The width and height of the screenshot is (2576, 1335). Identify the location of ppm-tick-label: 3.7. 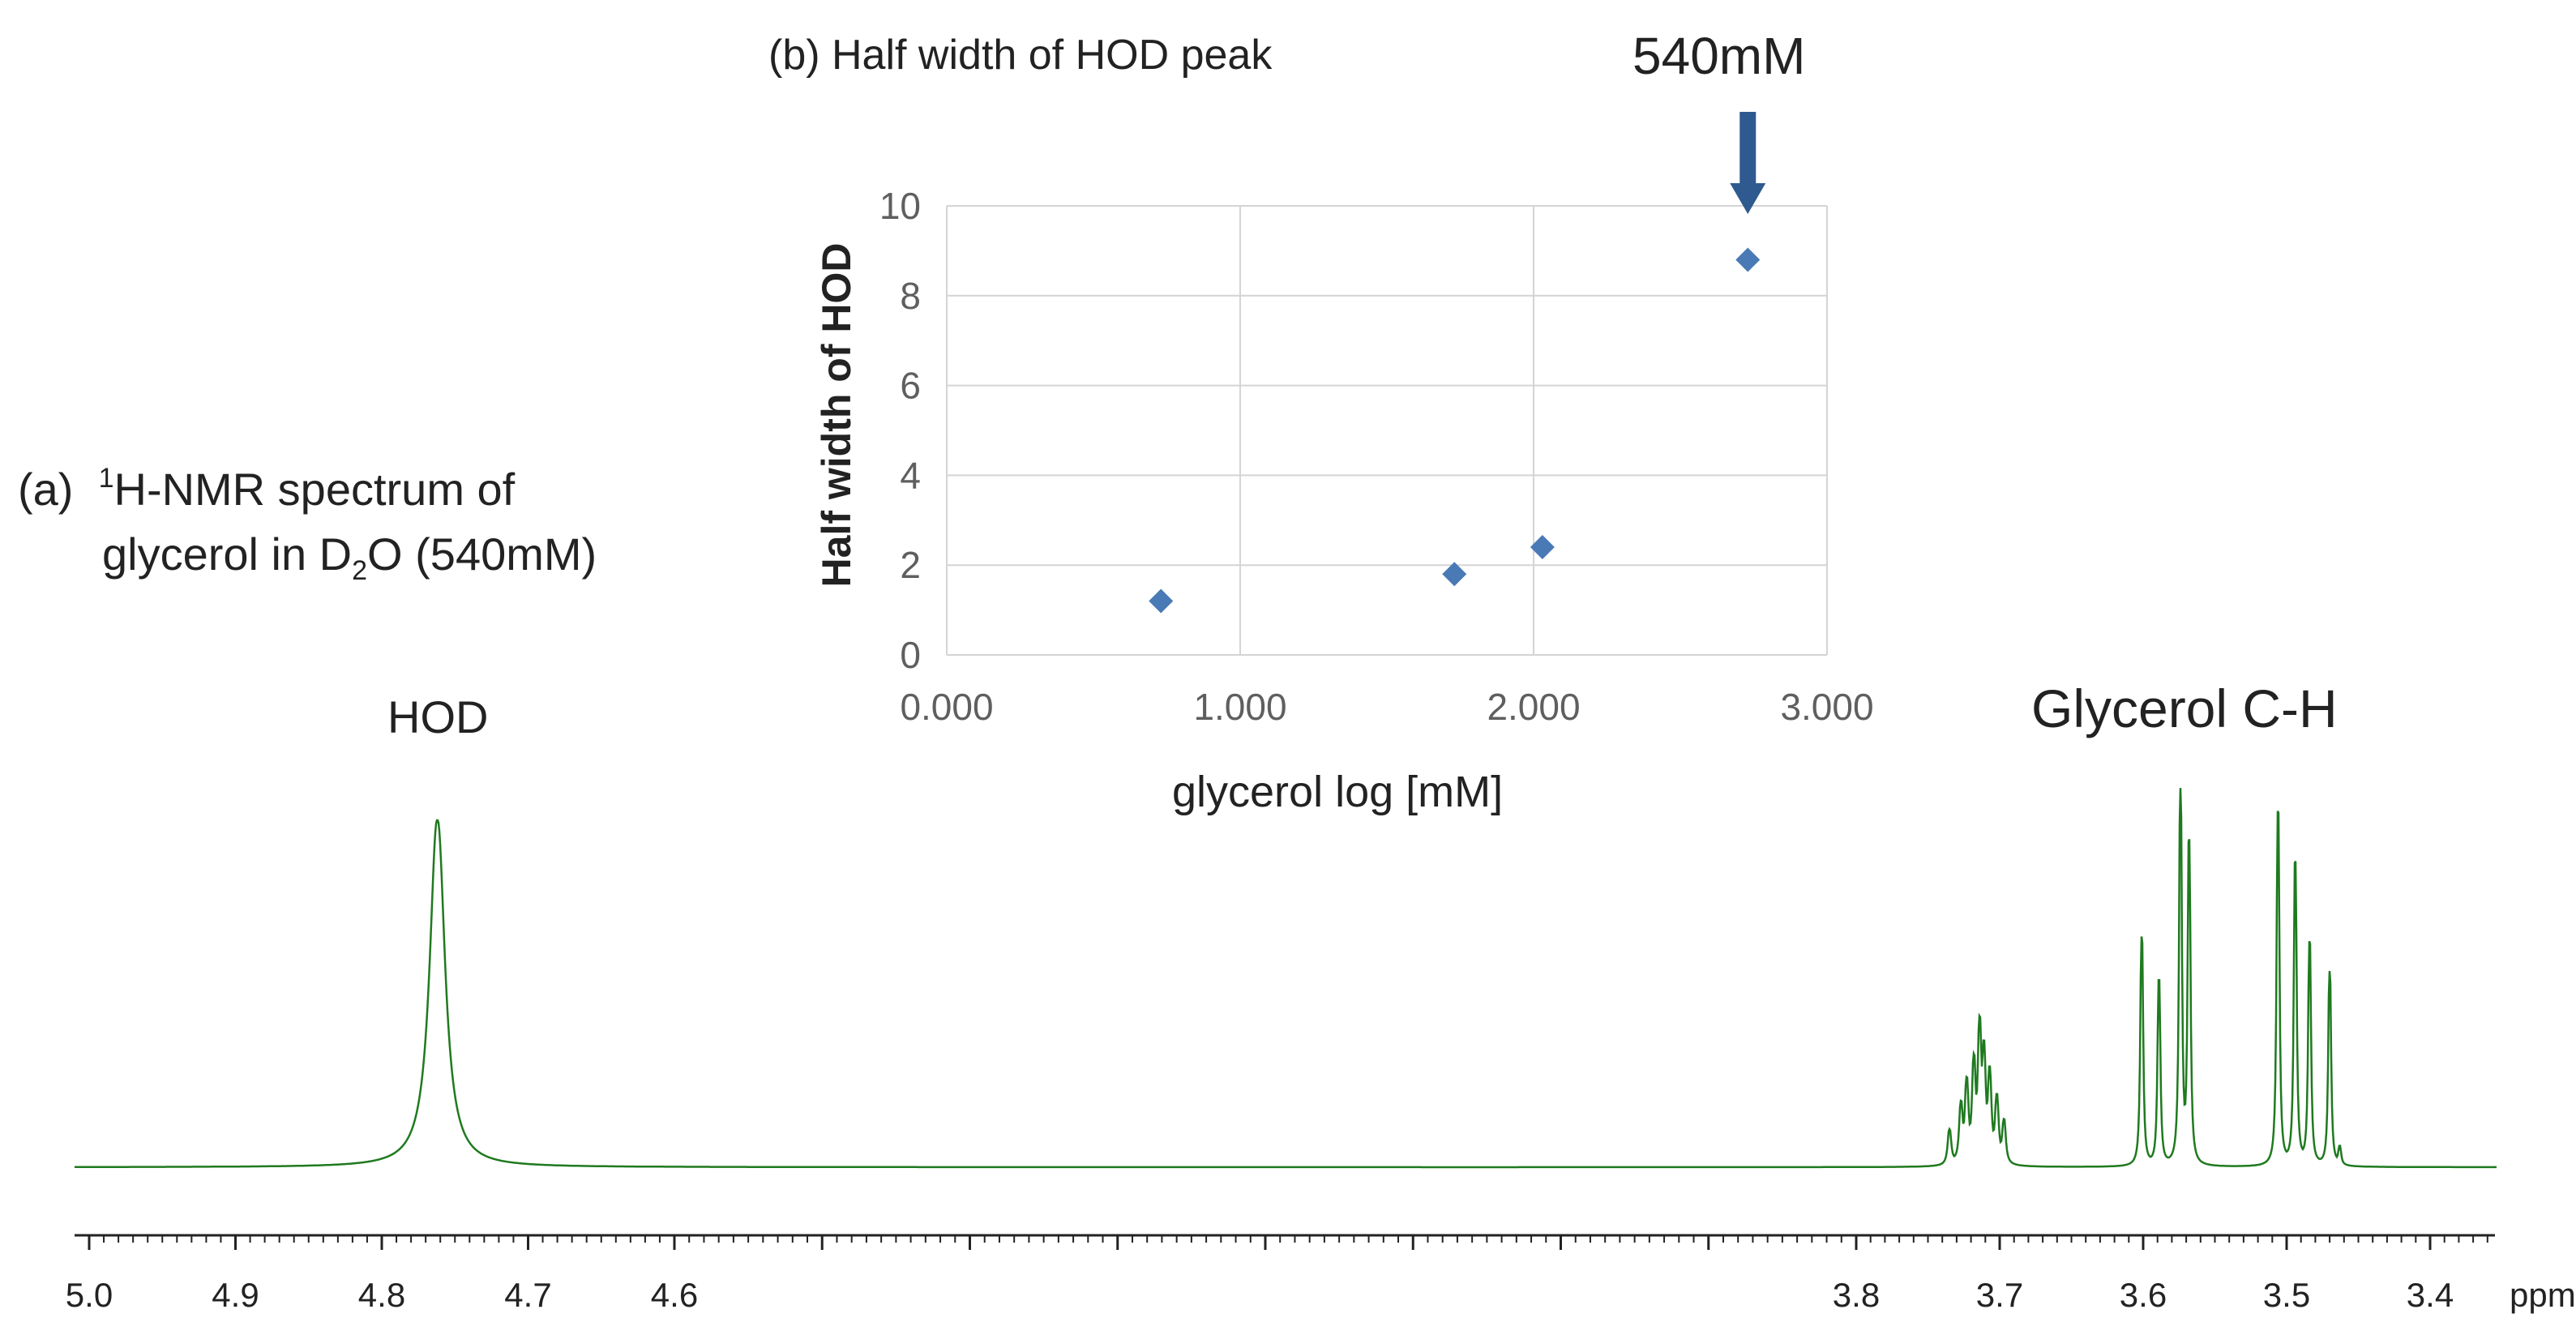
(1999, 1295).